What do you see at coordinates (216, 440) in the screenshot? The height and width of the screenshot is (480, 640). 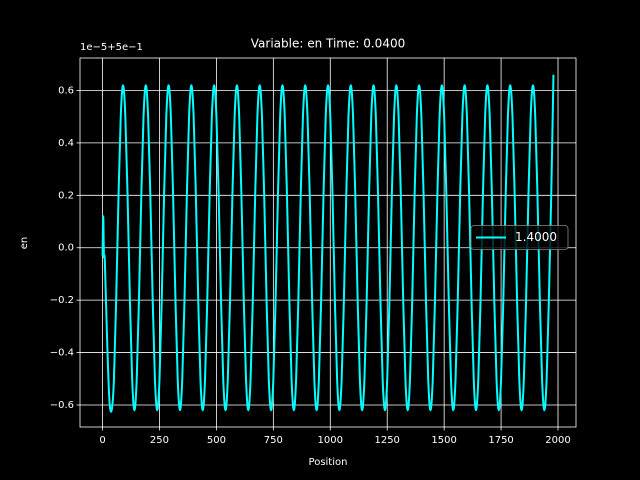 I see `x-tick-label: 500` at bounding box center [216, 440].